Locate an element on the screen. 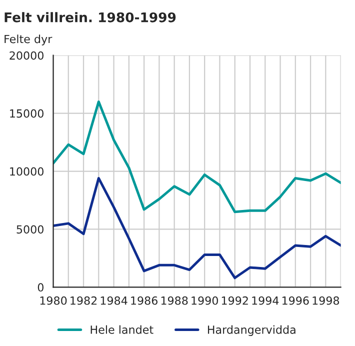 This screenshot has width=355, height=346. y-tick-label: 10000 is located at coordinates (27, 171).